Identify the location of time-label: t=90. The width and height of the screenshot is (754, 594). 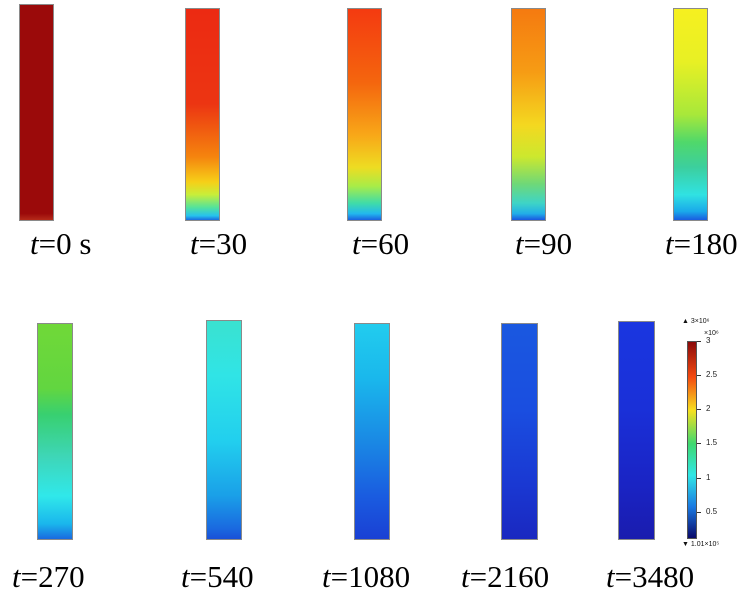
(543, 243).